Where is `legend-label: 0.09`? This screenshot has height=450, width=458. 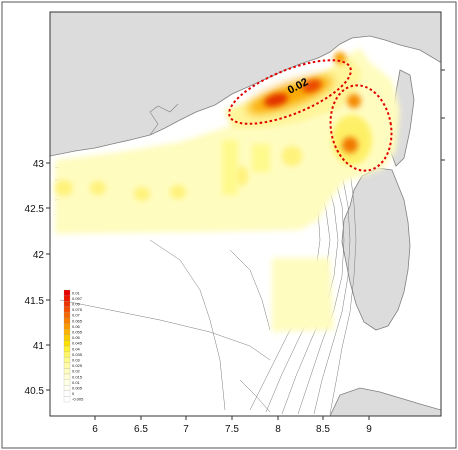 legend-label: 0.09 is located at coordinates (76, 304).